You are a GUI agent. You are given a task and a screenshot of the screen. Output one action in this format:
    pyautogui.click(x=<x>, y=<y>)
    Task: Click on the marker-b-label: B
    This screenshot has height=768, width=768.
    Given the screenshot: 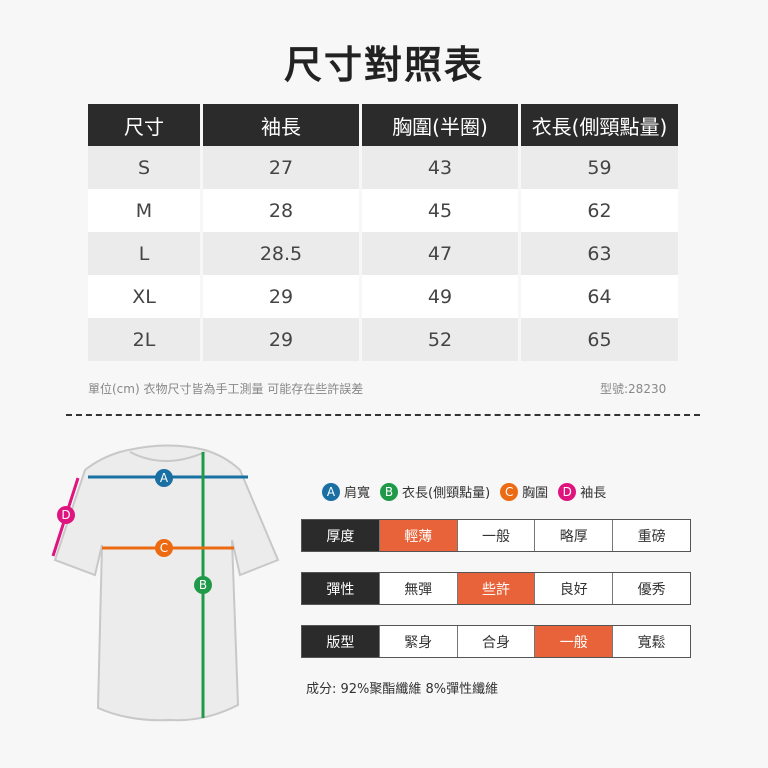 What is the action you would take?
    pyautogui.click(x=203, y=585)
    